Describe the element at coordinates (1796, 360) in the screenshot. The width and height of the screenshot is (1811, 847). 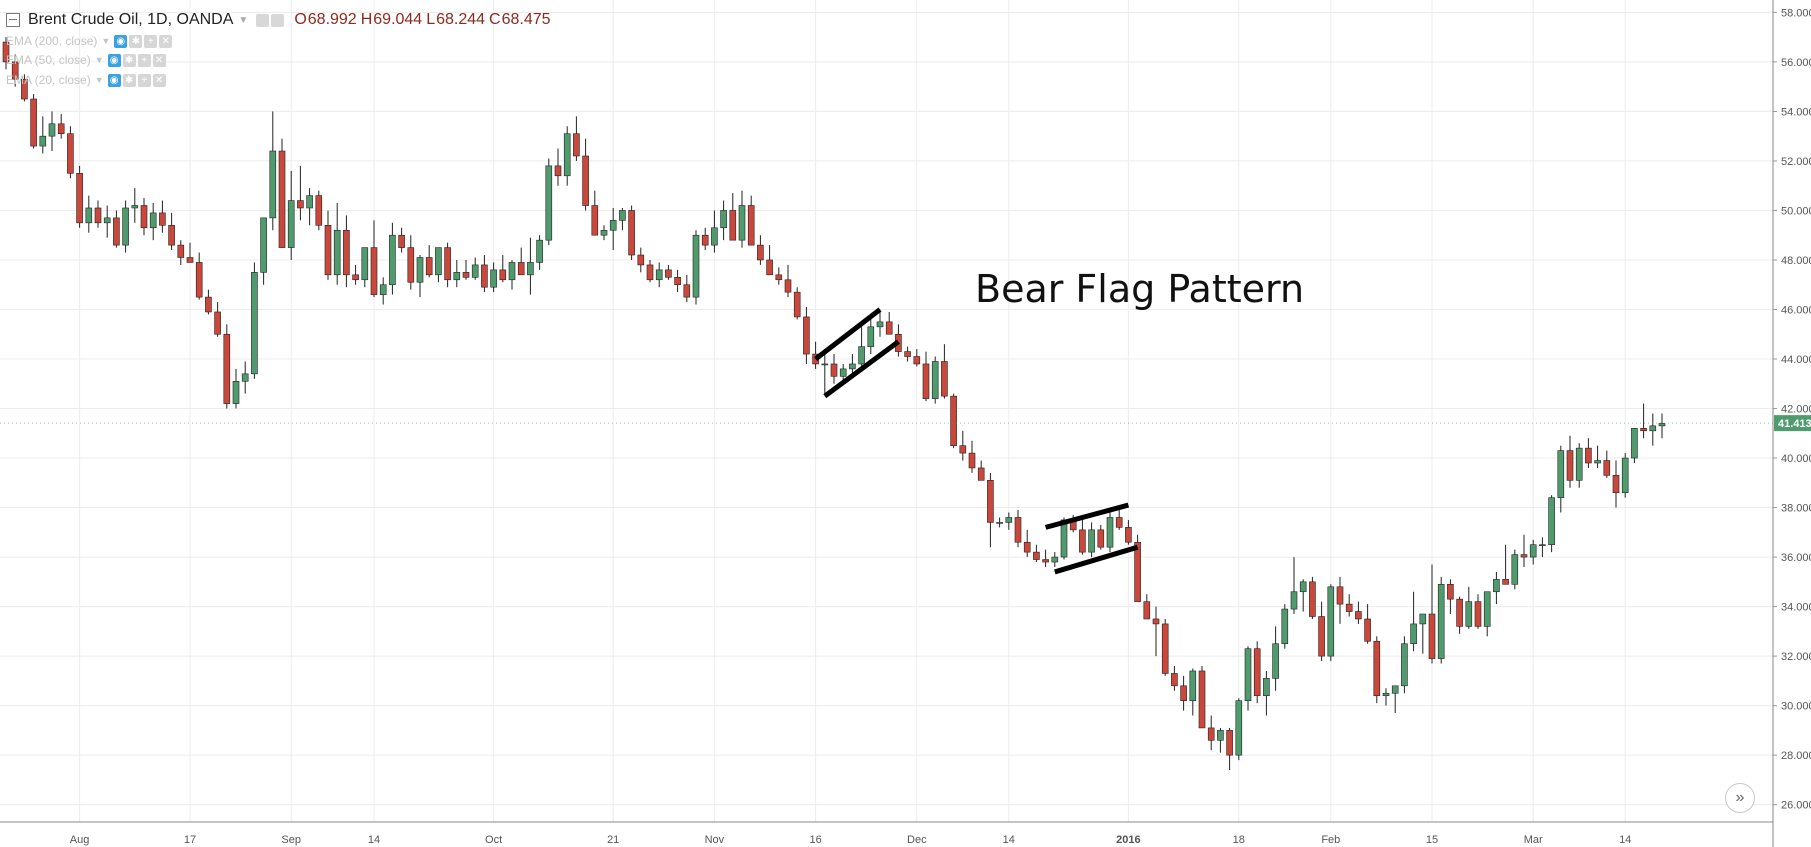
I see `y-tick-label: 44.000` at that location.